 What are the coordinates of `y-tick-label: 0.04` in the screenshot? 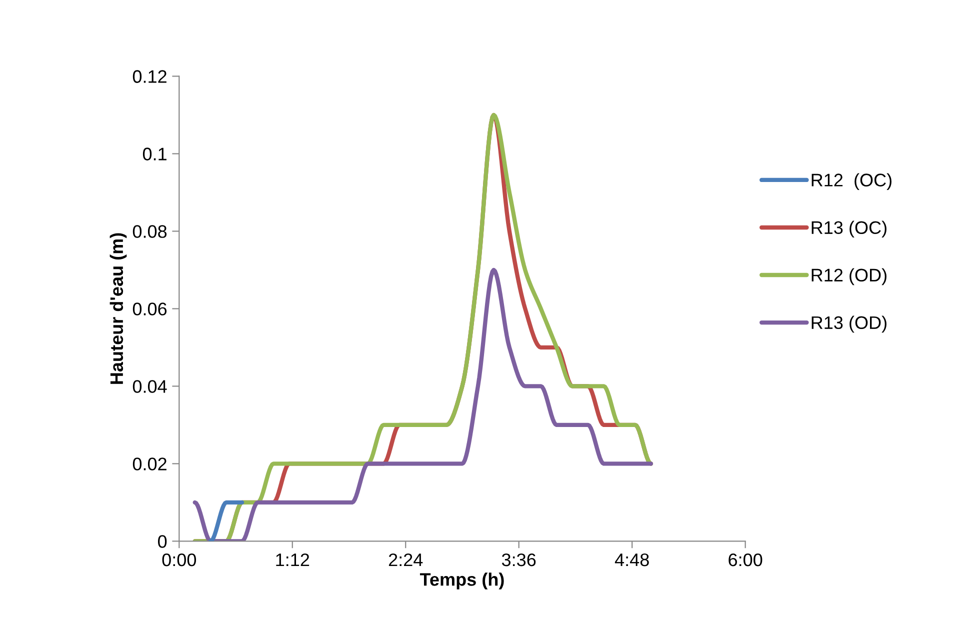 It's located at (149, 386).